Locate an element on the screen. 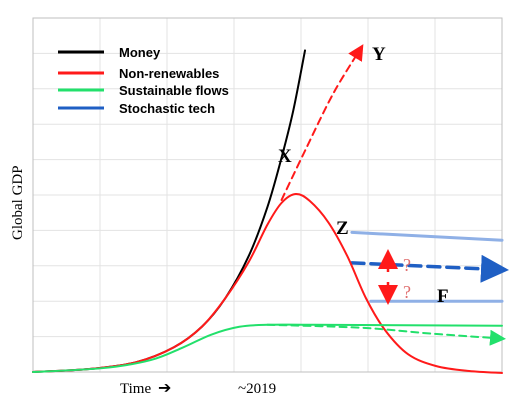 This screenshot has height=404, width=529. legend-label-sustainable-flows: Sustainable flows is located at coordinates (174, 90).